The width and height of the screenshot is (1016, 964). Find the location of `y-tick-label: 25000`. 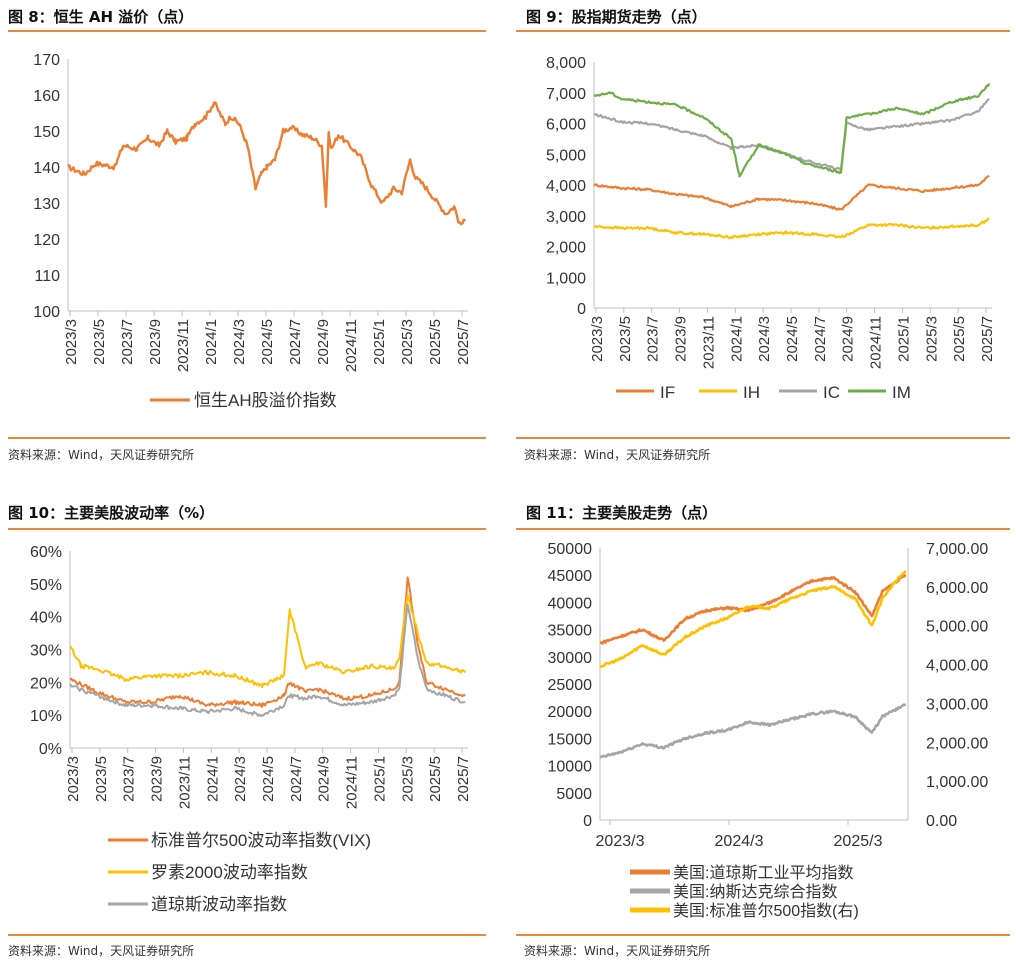

y-tick-label: 25000 is located at coordinates (570, 685).